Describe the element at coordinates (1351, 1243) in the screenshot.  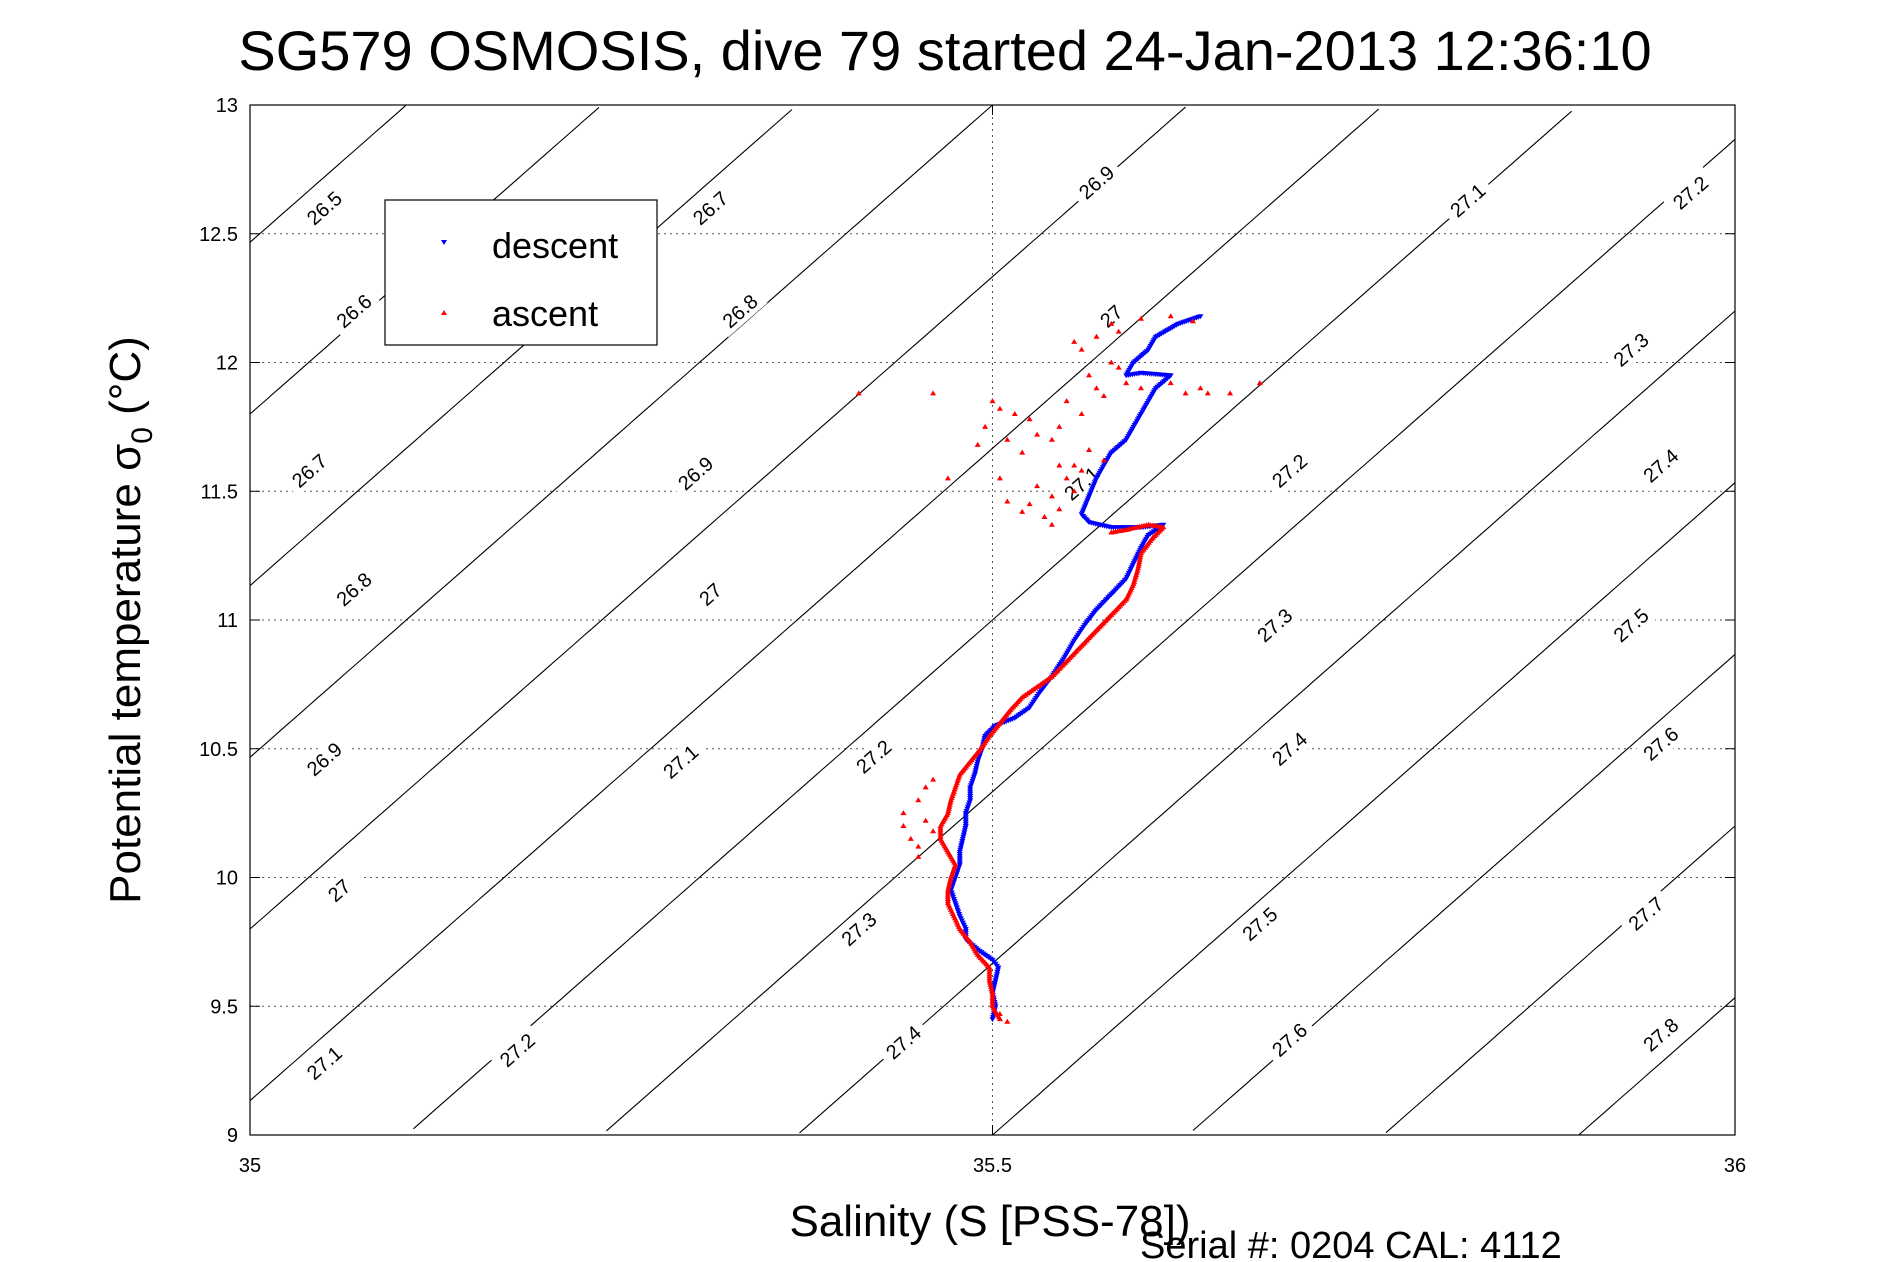
I see `serial-cal-footer: Serial #: 0204 CAL: 4112` at that location.